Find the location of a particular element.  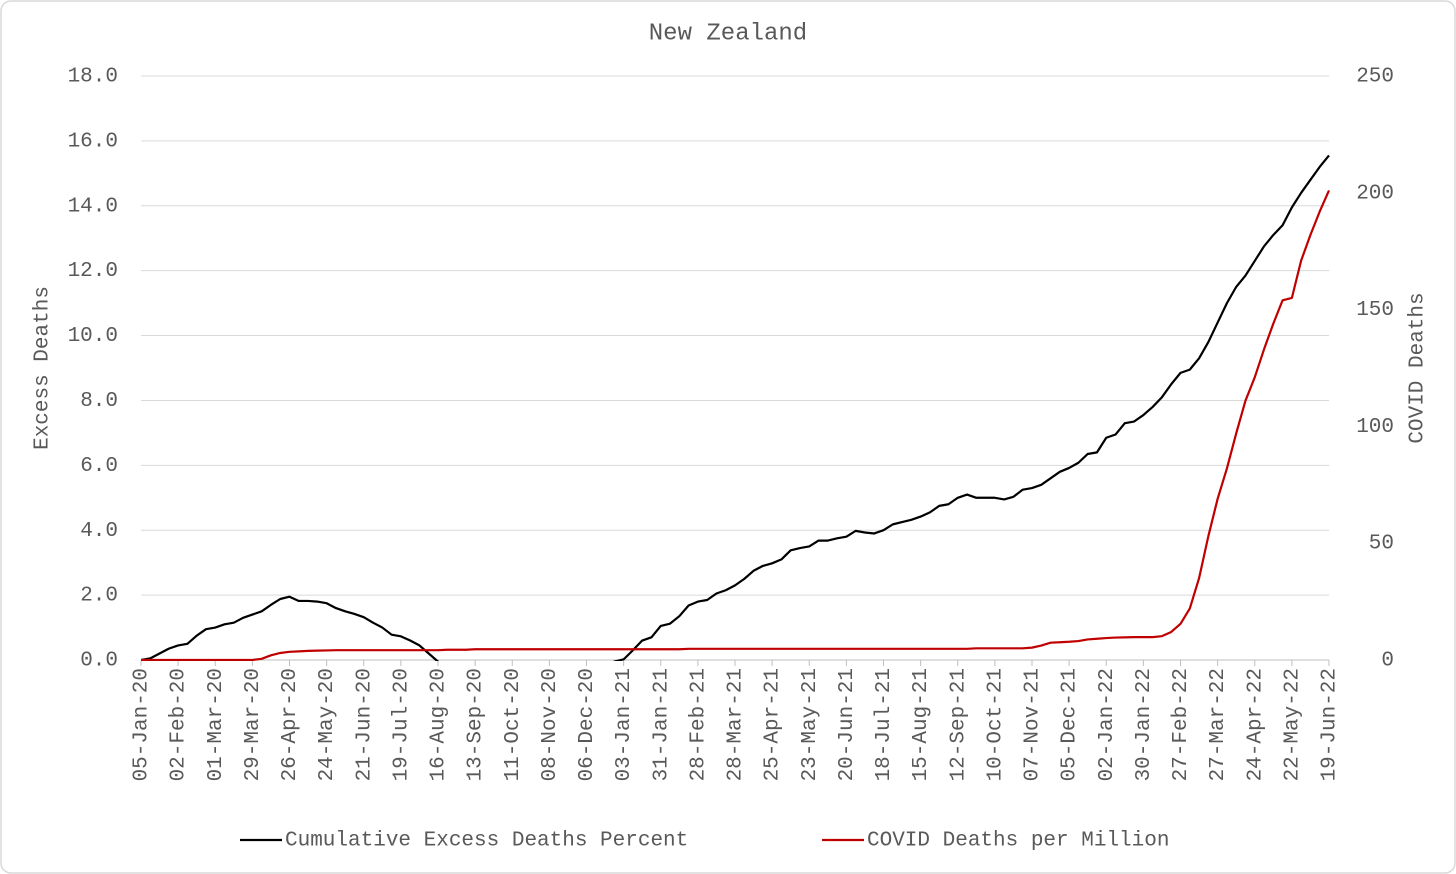

x-tick-label: 05-Jan-20 is located at coordinates (142, 724).